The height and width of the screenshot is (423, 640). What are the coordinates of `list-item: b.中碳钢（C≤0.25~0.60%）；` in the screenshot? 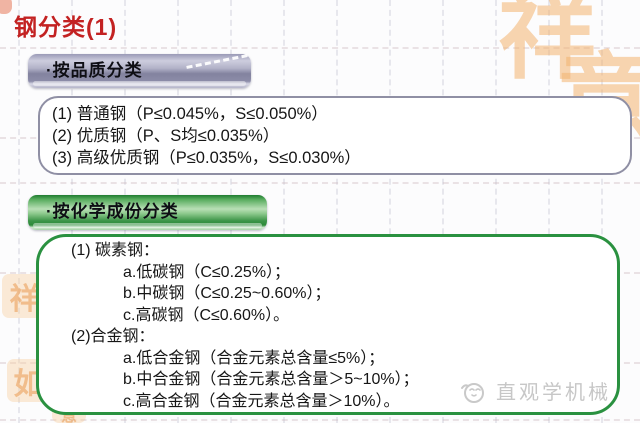 It's located at (227, 293).